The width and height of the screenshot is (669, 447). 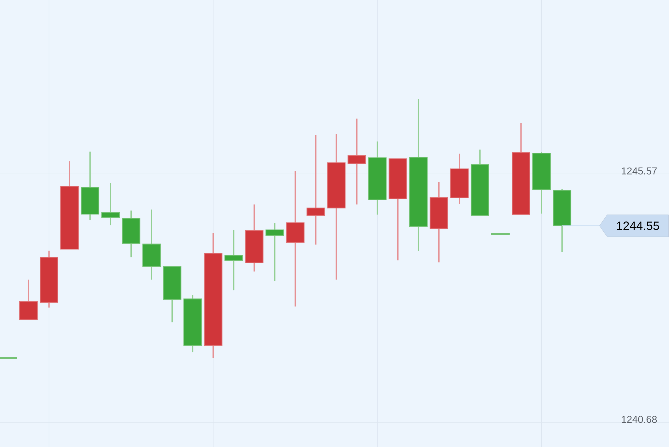 What do you see at coordinates (638, 226) in the screenshot?
I see `ref-line-label: 1244.55` at bounding box center [638, 226].